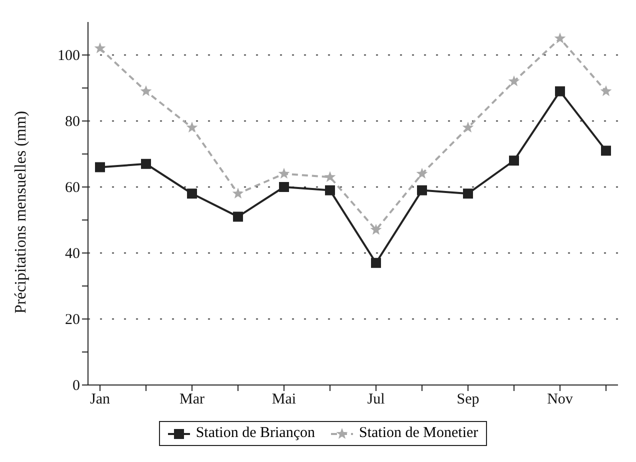 The height and width of the screenshot is (462, 636). What do you see at coordinates (72, 122) in the screenshot?
I see `y-tick-label: 80` at bounding box center [72, 122].